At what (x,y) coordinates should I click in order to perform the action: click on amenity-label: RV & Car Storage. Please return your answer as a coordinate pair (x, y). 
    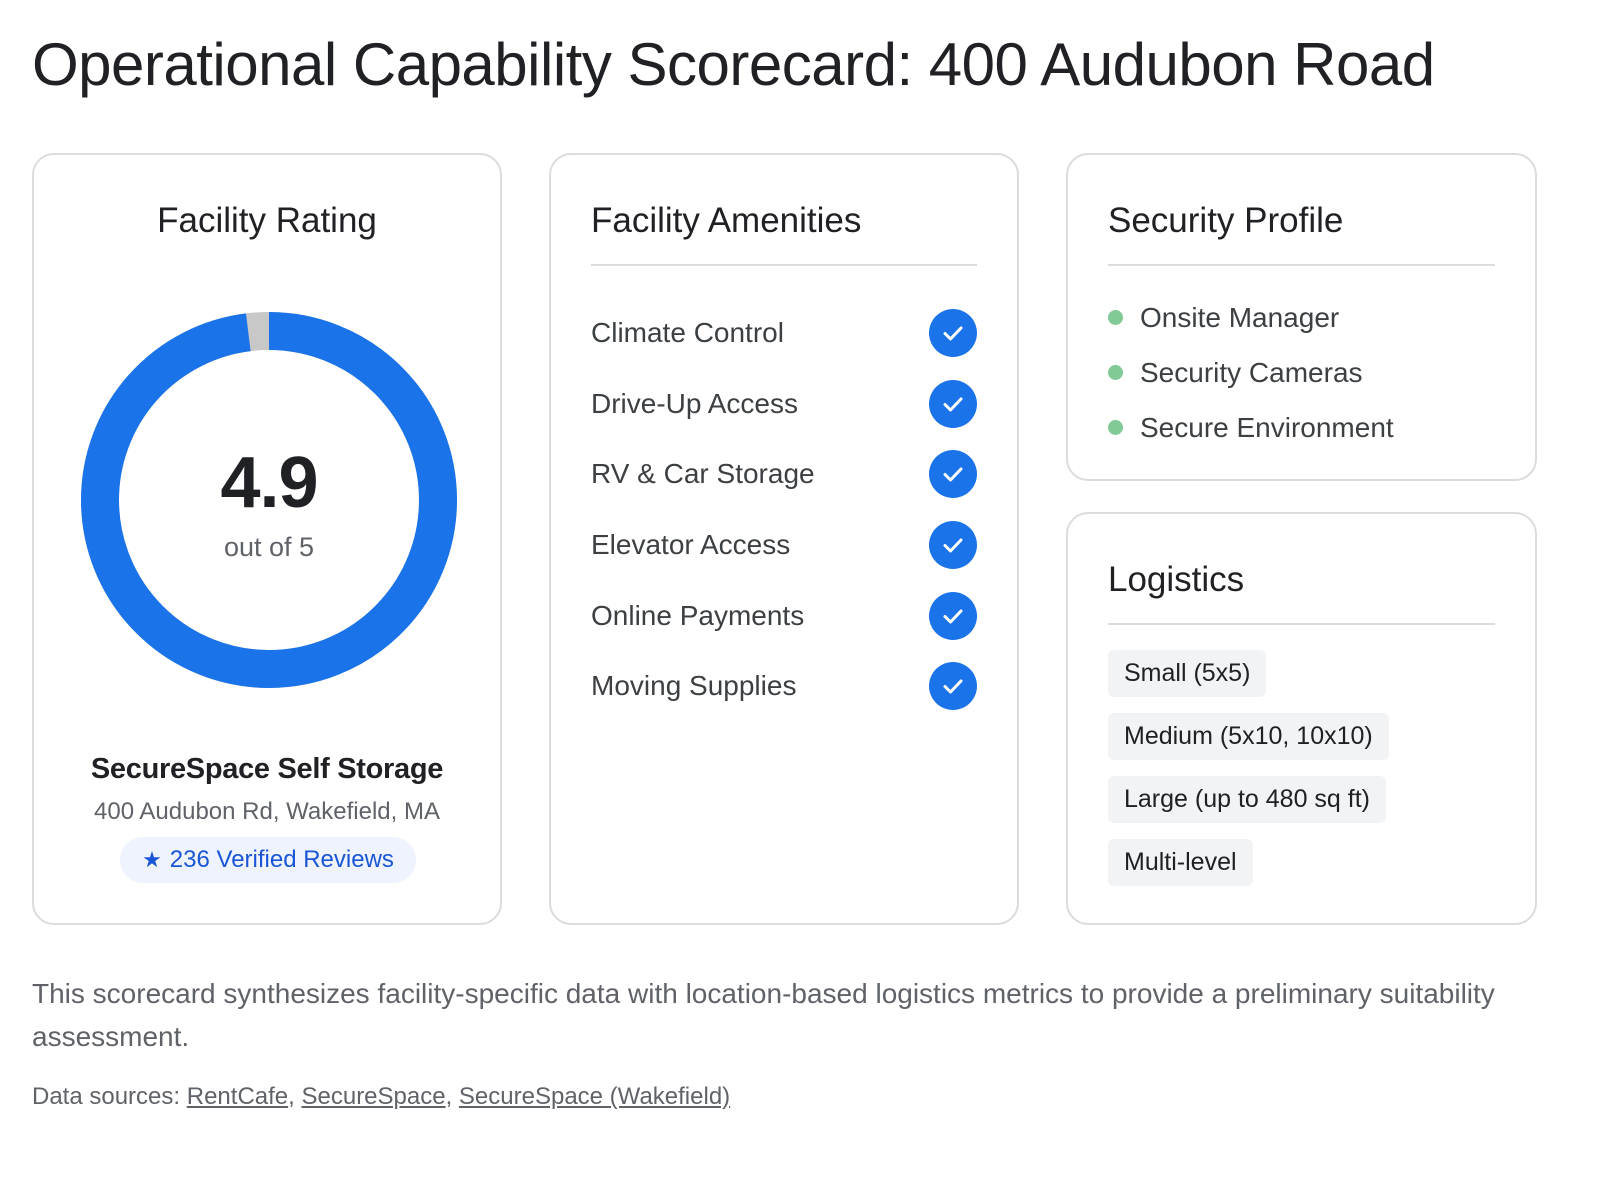
    Looking at the image, I should click on (703, 474).